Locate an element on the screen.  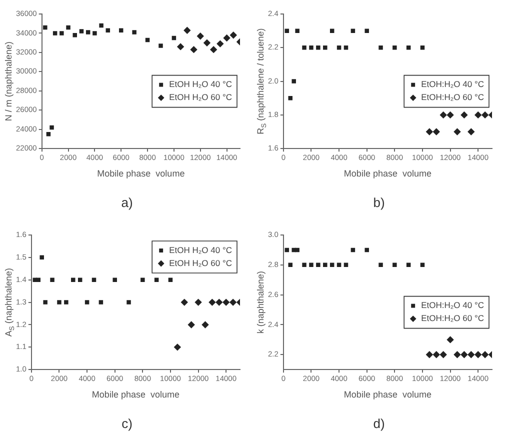
legend-label: EtOH:H₂O 40 °C is located at coordinates (452, 84).